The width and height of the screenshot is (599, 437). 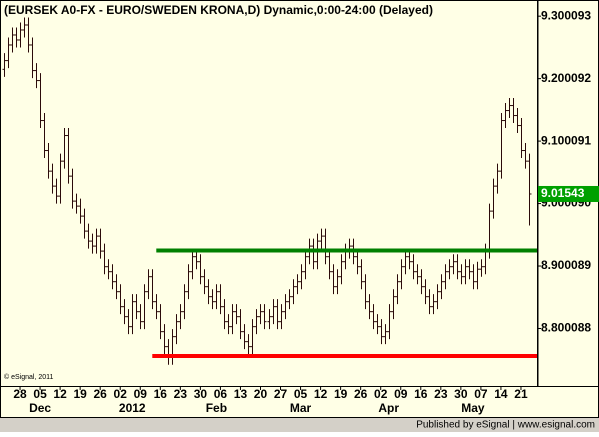 What do you see at coordinates (566, 15) in the screenshot?
I see `y-tick-label: 9.300093` at bounding box center [566, 15].